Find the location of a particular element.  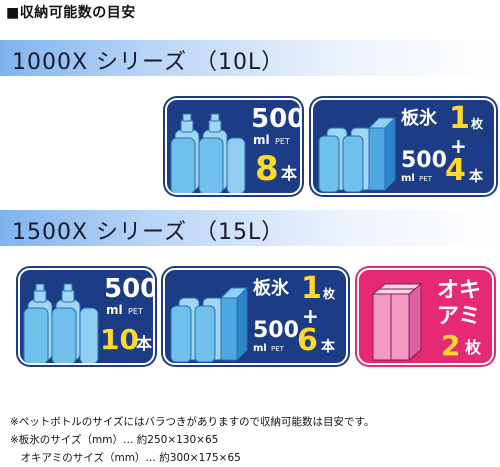

series-1000x-bar: 1000X シリーズ （10L） is located at coordinates (250, 58).